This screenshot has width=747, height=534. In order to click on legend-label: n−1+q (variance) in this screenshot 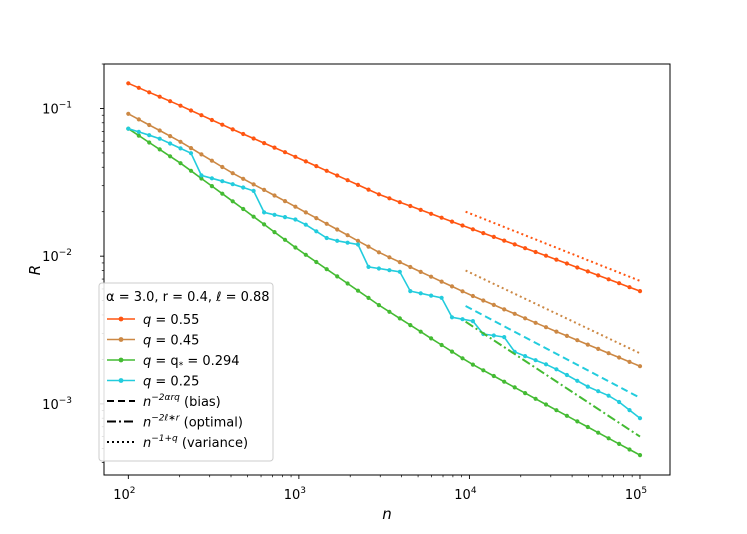, I will do `click(195, 442)`.